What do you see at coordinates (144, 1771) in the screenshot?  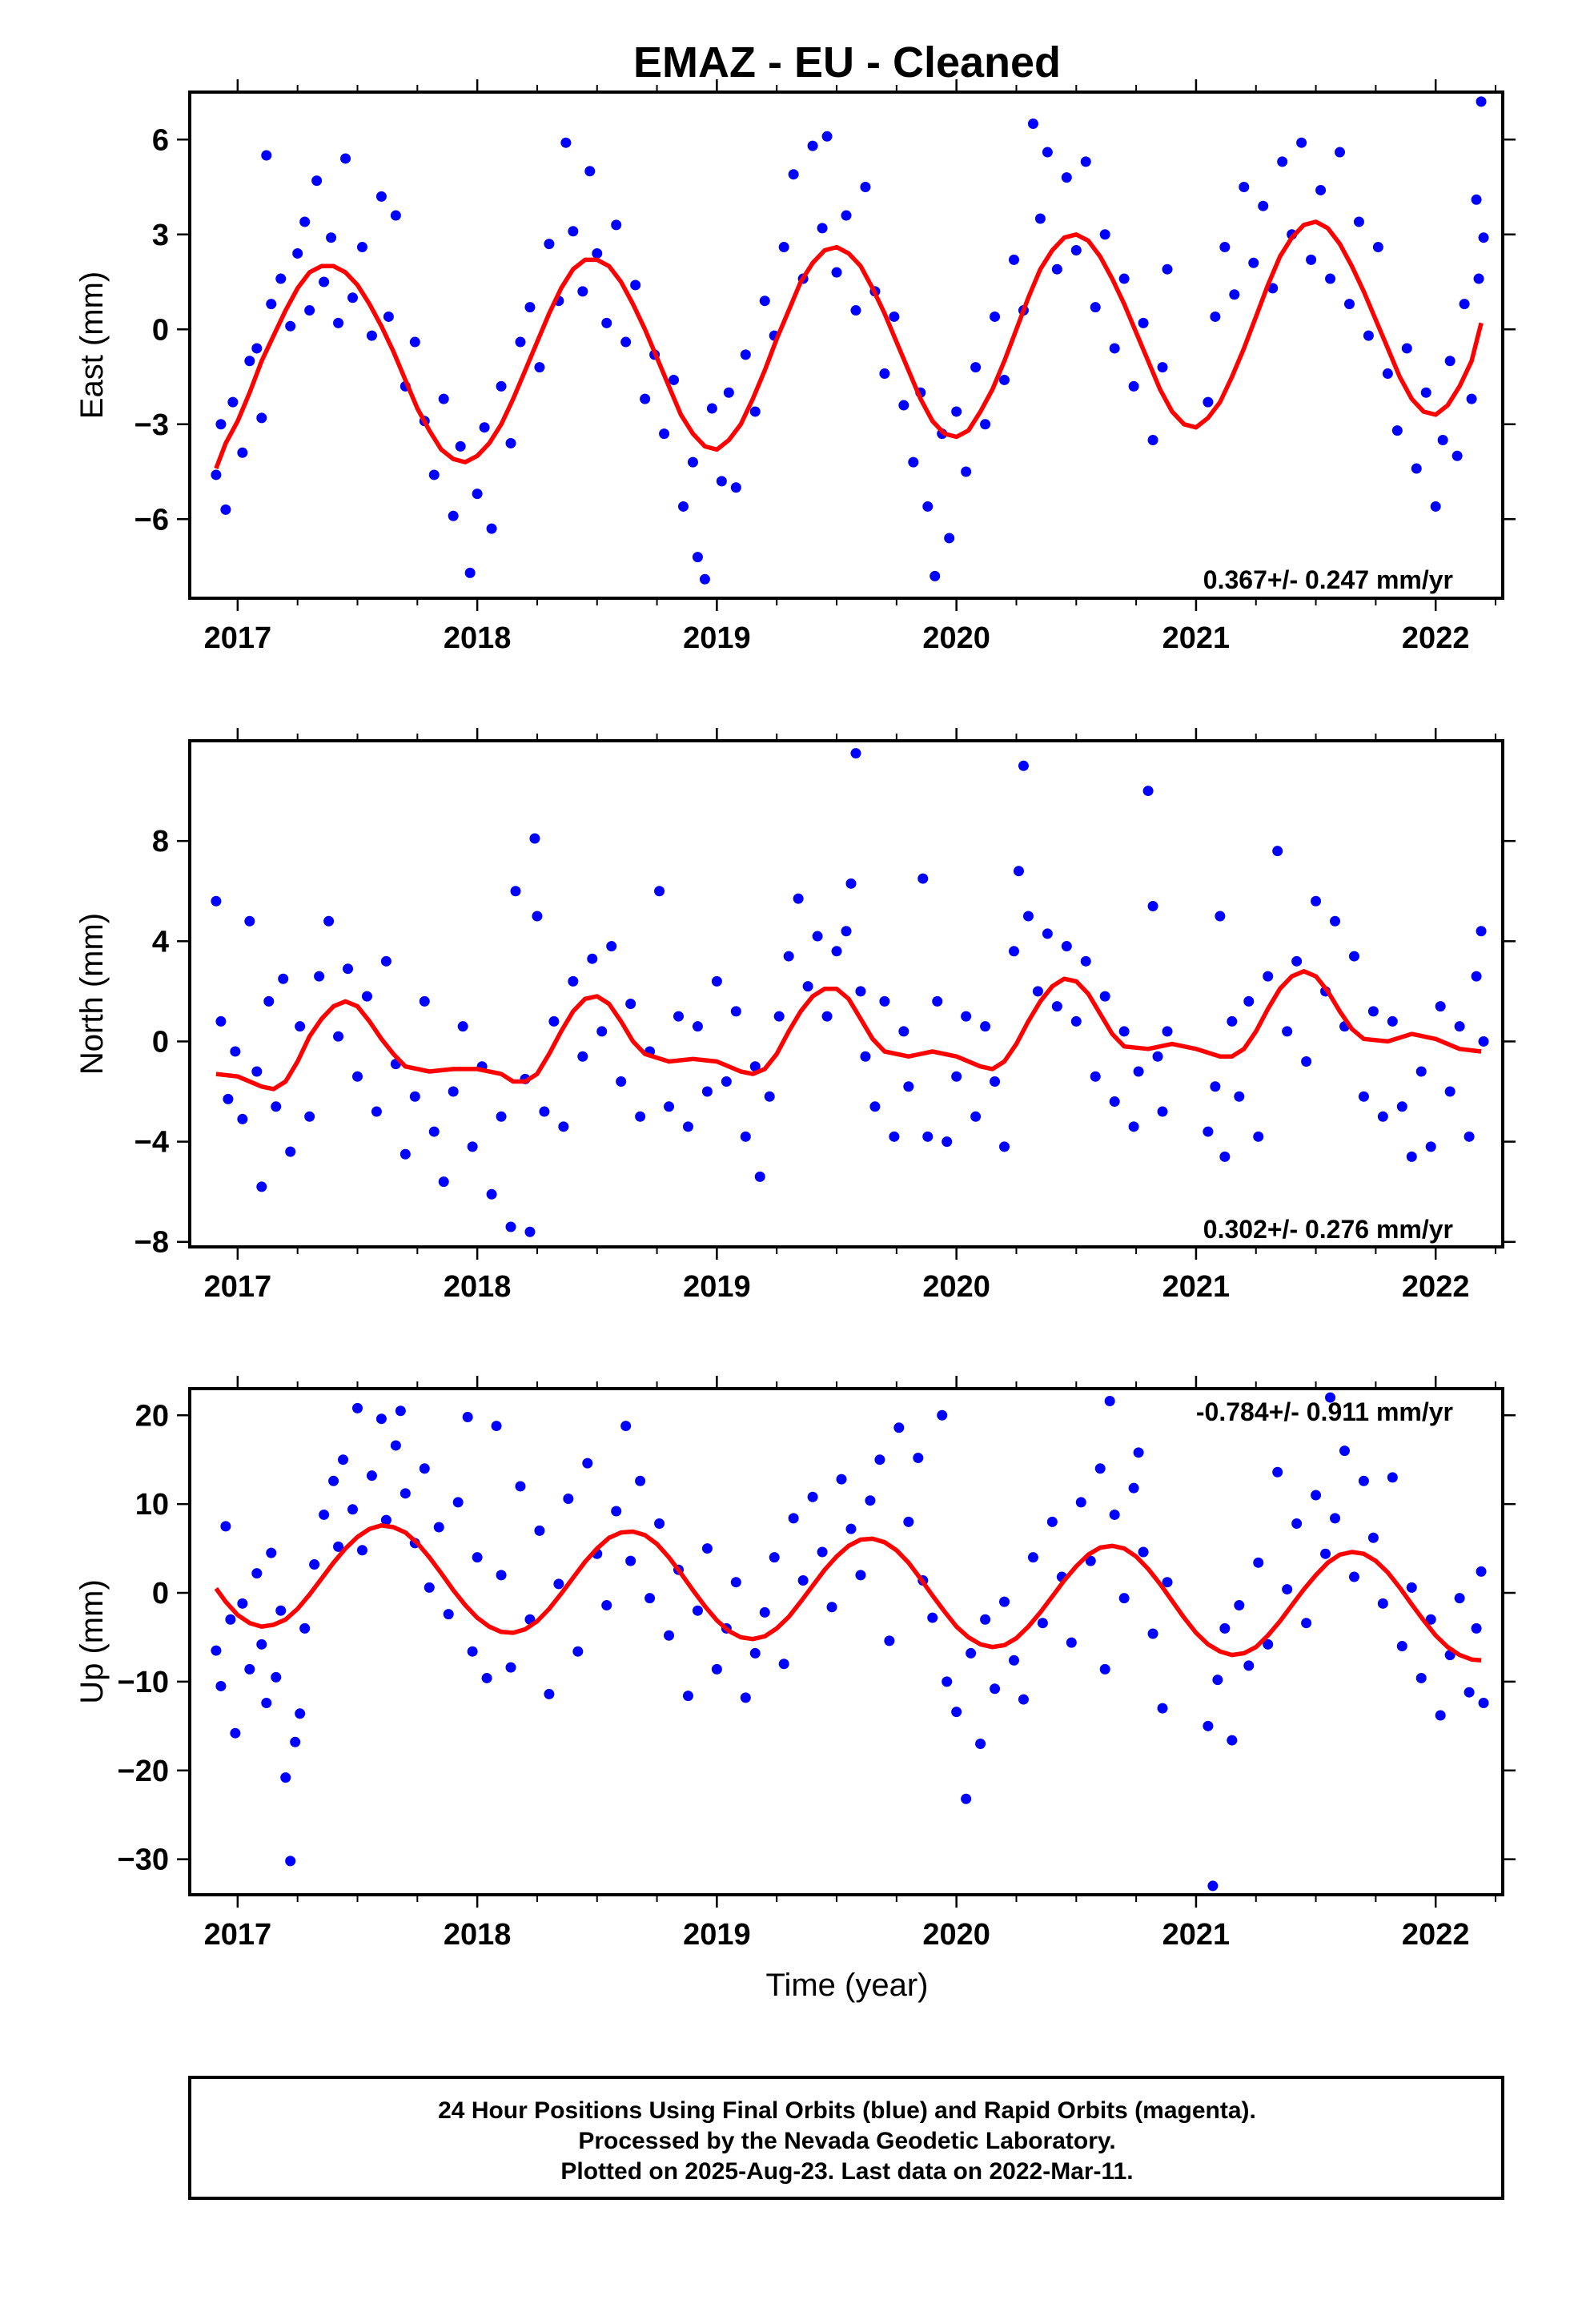 I see `y-tick-label: −20` at bounding box center [144, 1771].